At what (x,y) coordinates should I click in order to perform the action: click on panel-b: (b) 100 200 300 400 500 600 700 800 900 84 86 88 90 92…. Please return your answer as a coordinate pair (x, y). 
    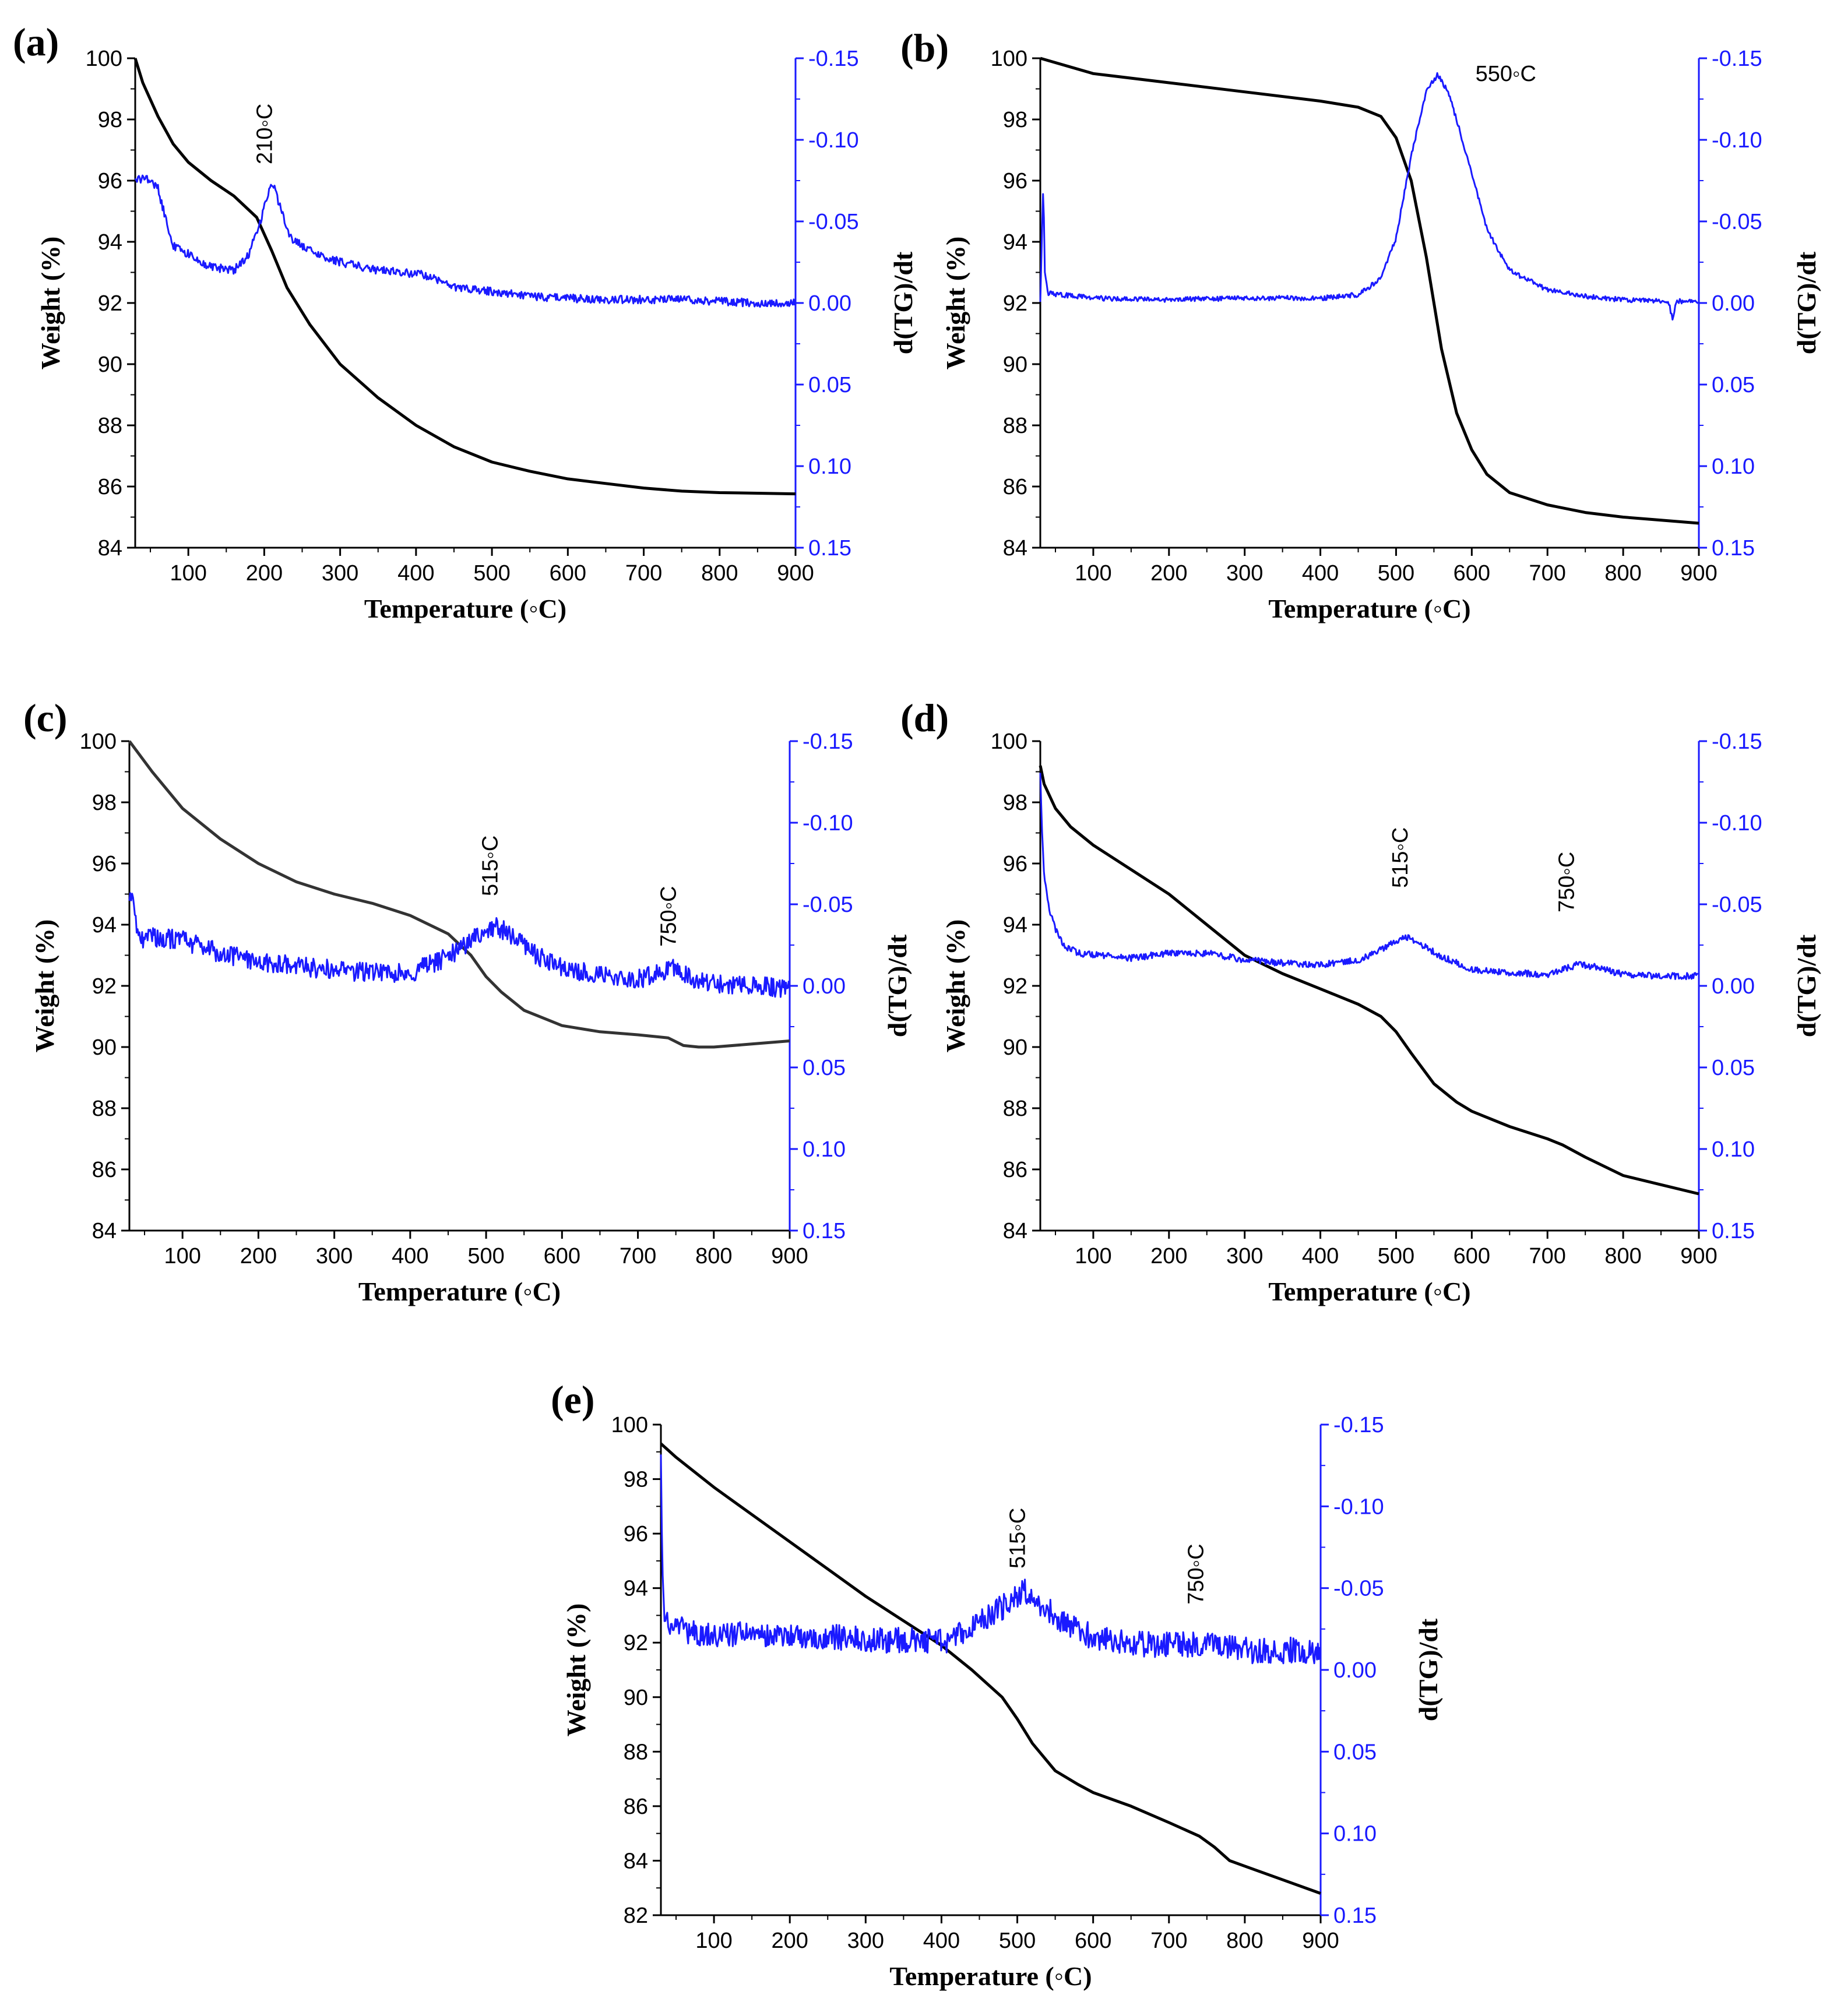
    Looking at the image, I should click on (1360, 324).